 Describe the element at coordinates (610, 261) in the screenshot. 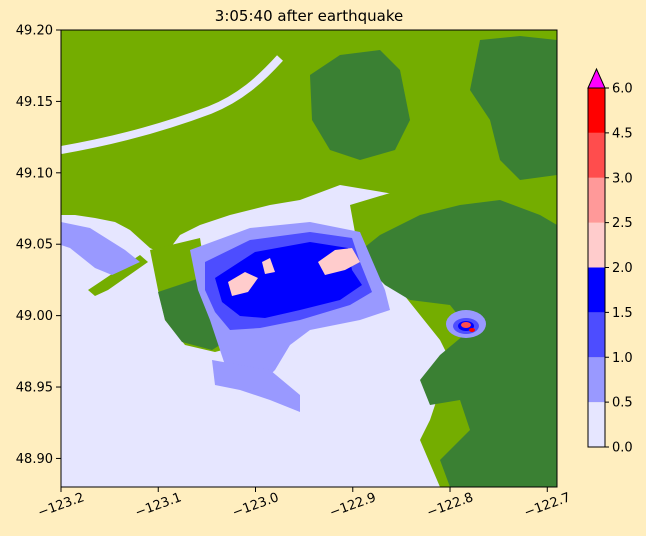

I see `colorbar: 0.0 0.5 1.0 1.5 2.0 2.5 3.0 4.5 6.0` at that location.